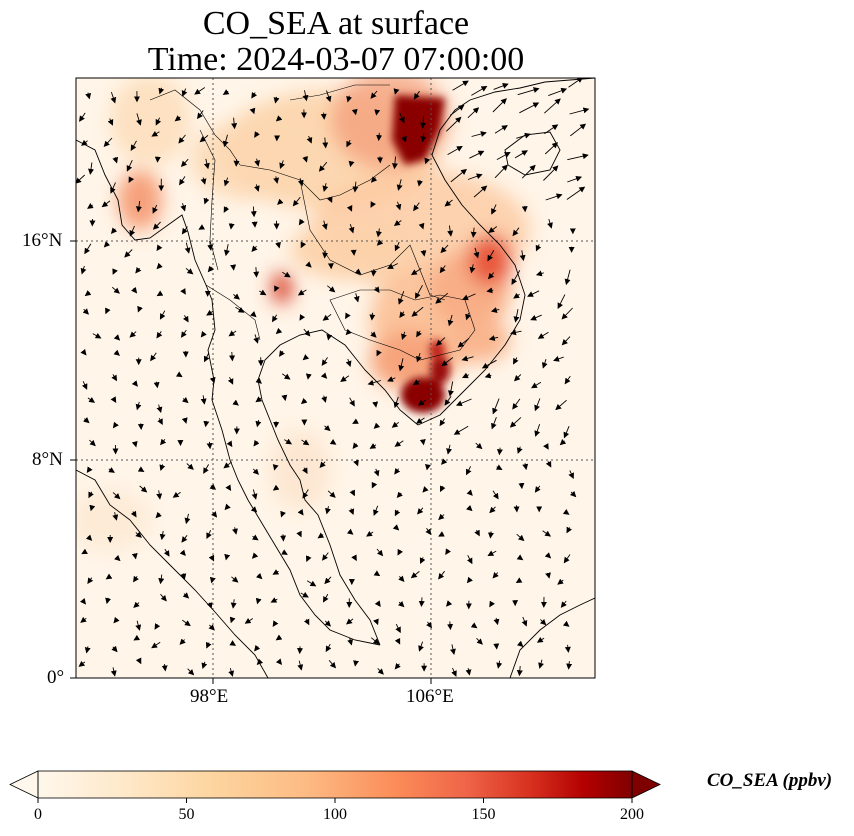 The width and height of the screenshot is (854, 836). What do you see at coordinates (336, 23) in the screenshot?
I see `map-title: CO_SEA at surface` at bounding box center [336, 23].